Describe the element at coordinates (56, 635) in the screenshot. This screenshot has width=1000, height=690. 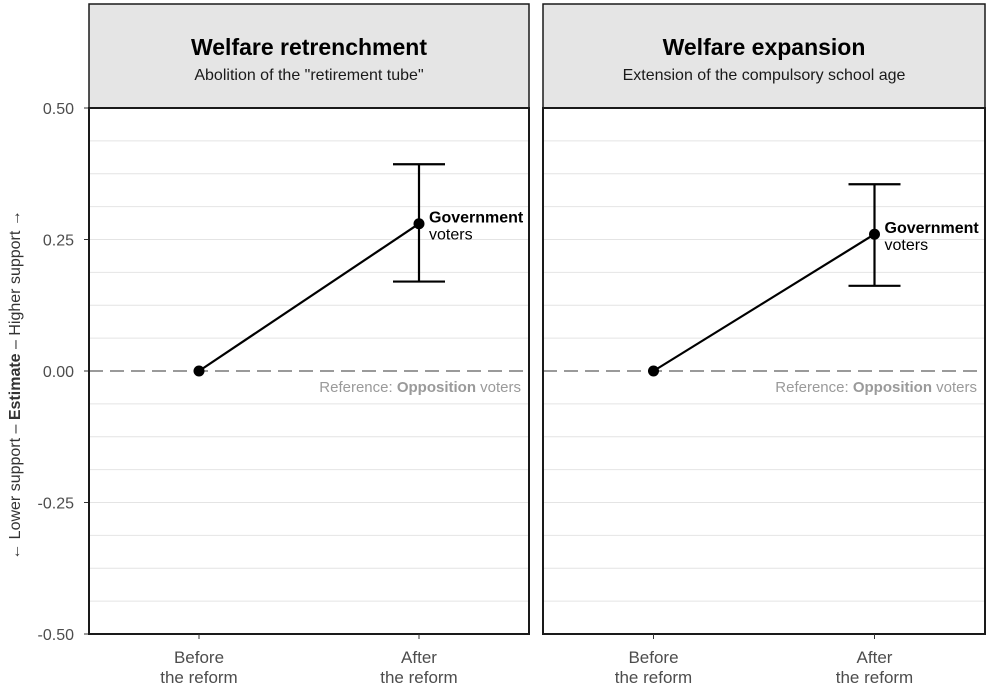
I see `y-tick-label: -0.50` at that location.